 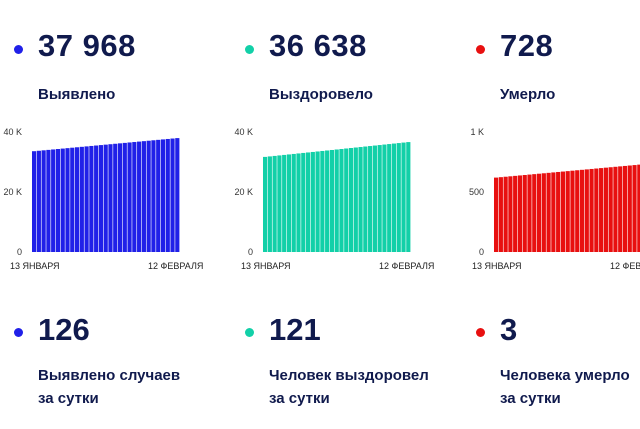 What do you see at coordinates (477, 132) in the screenshot?
I see `deaths-ytick-label: 1 K` at bounding box center [477, 132].